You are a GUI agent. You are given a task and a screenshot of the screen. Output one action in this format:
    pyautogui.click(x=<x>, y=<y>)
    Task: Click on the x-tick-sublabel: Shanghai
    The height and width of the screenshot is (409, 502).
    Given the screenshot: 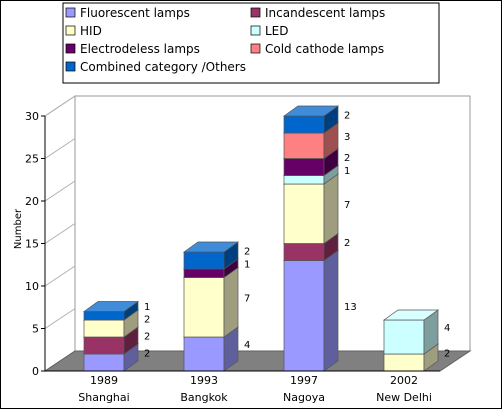 What is the action you would take?
    pyautogui.click(x=103, y=397)
    